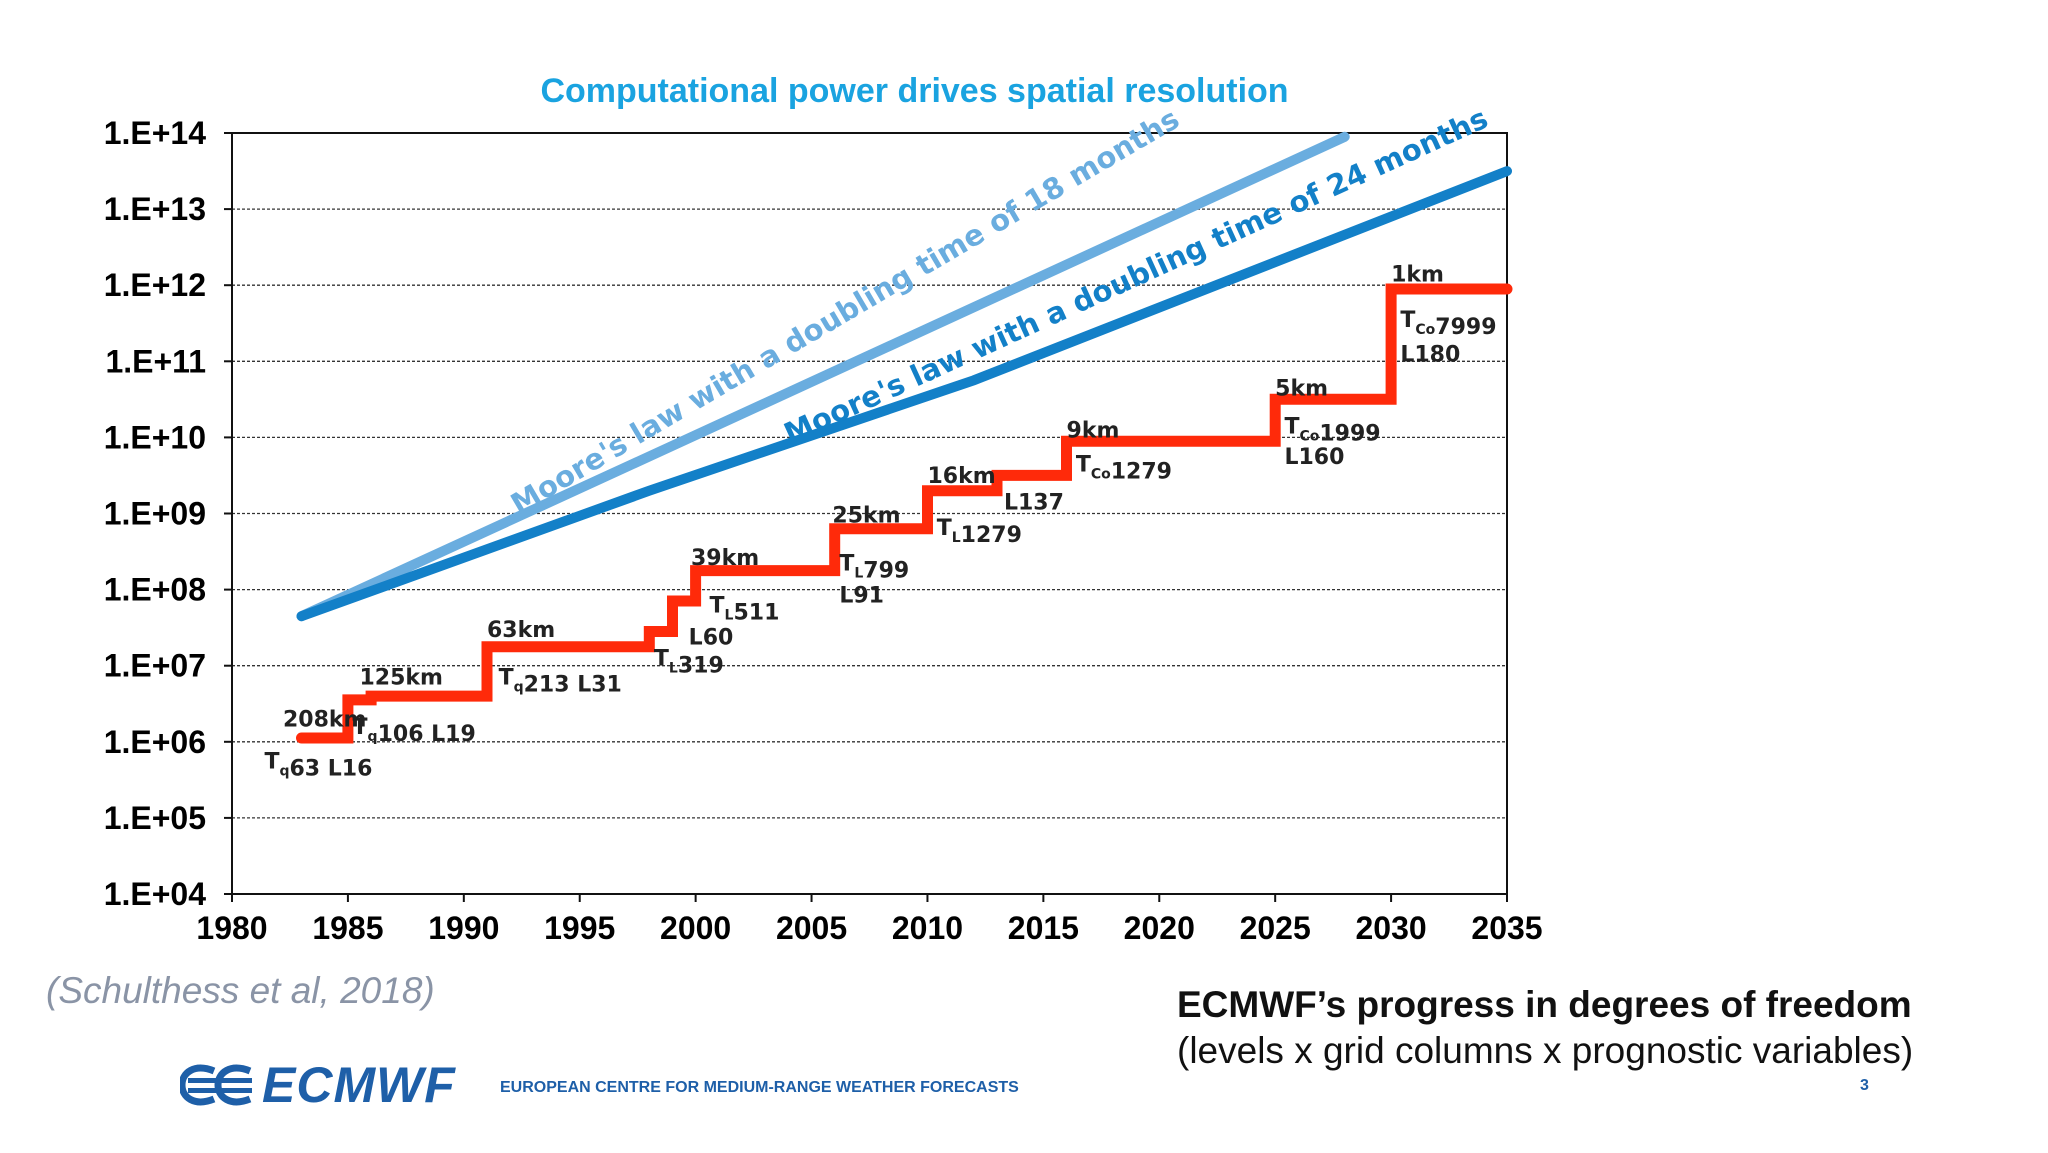 Image resolution: width=2048 pixels, height=1153 pixels. I want to click on resolution-annotation: 1km, so click(1417, 274).